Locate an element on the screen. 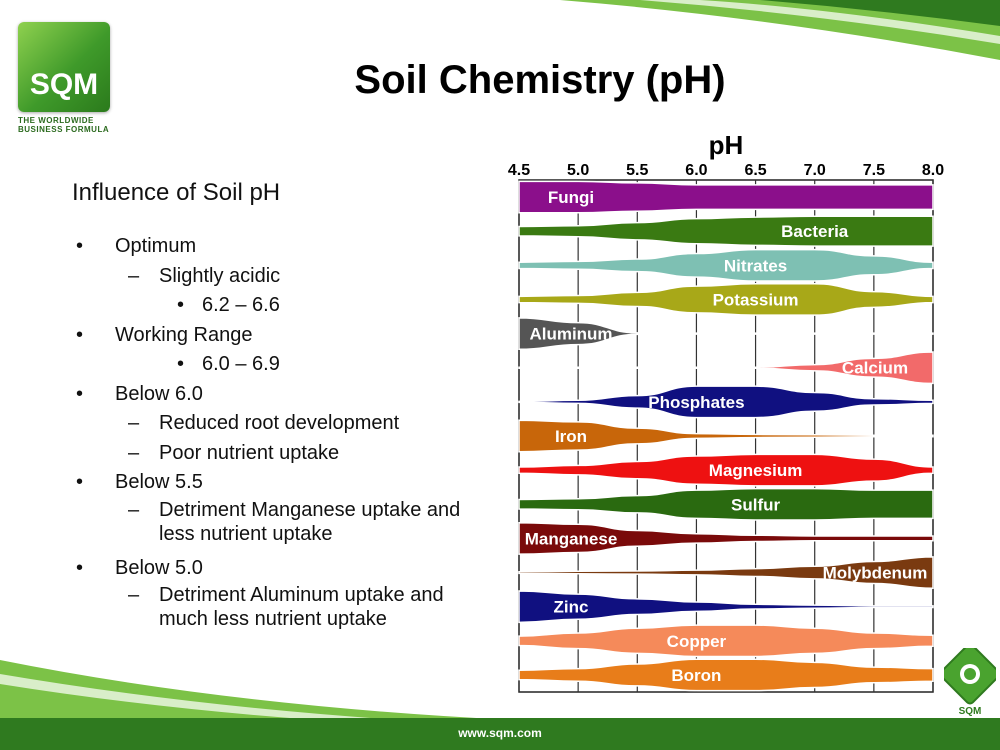  bullet-text: Below 5.5 is located at coordinates (159, 482).